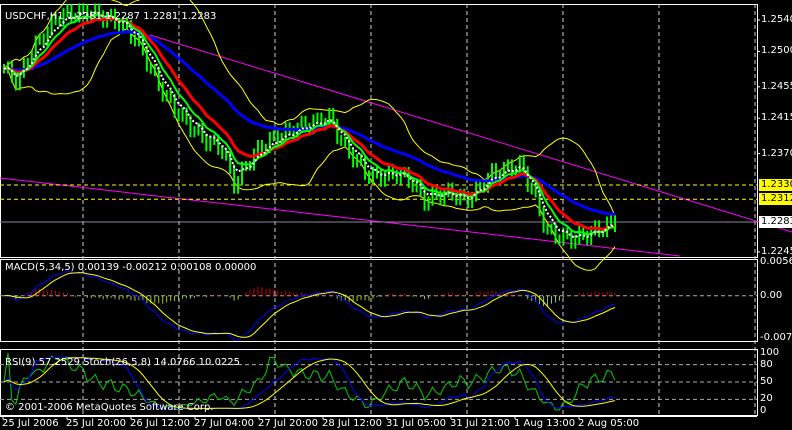 The width and height of the screenshot is (792, 430). I want to click on time-tick-label: 27 Jul 04:00, so click(224, 423).